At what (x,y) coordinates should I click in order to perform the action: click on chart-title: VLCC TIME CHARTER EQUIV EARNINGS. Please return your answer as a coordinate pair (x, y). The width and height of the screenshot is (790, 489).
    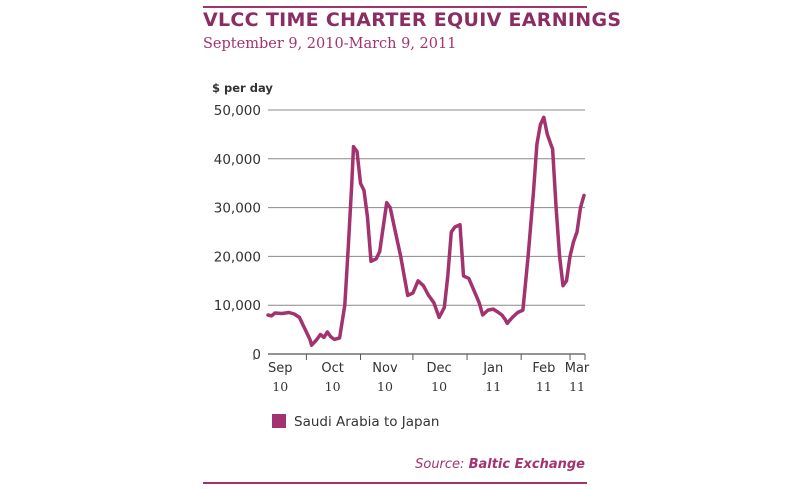
    Looking at the image, I should click on (412, 20).